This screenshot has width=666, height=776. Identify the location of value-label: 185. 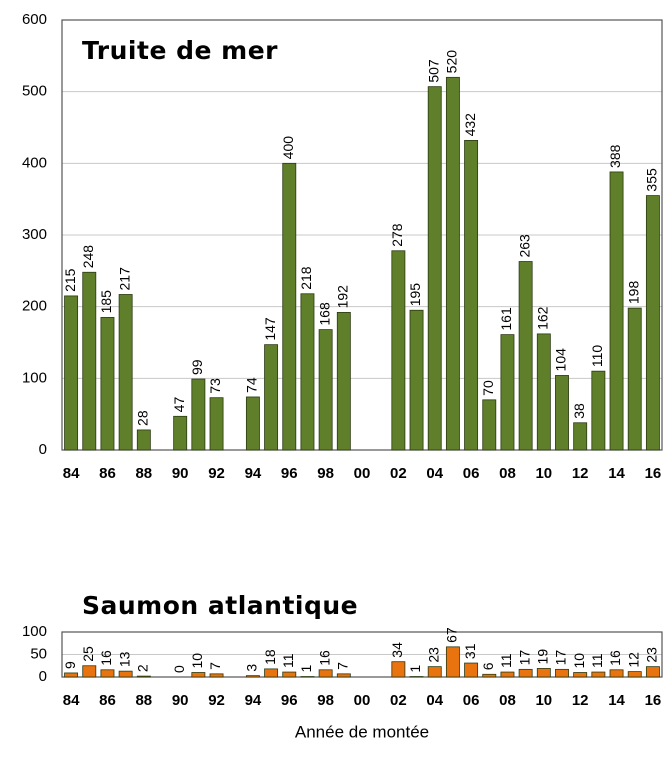
(106, 302).